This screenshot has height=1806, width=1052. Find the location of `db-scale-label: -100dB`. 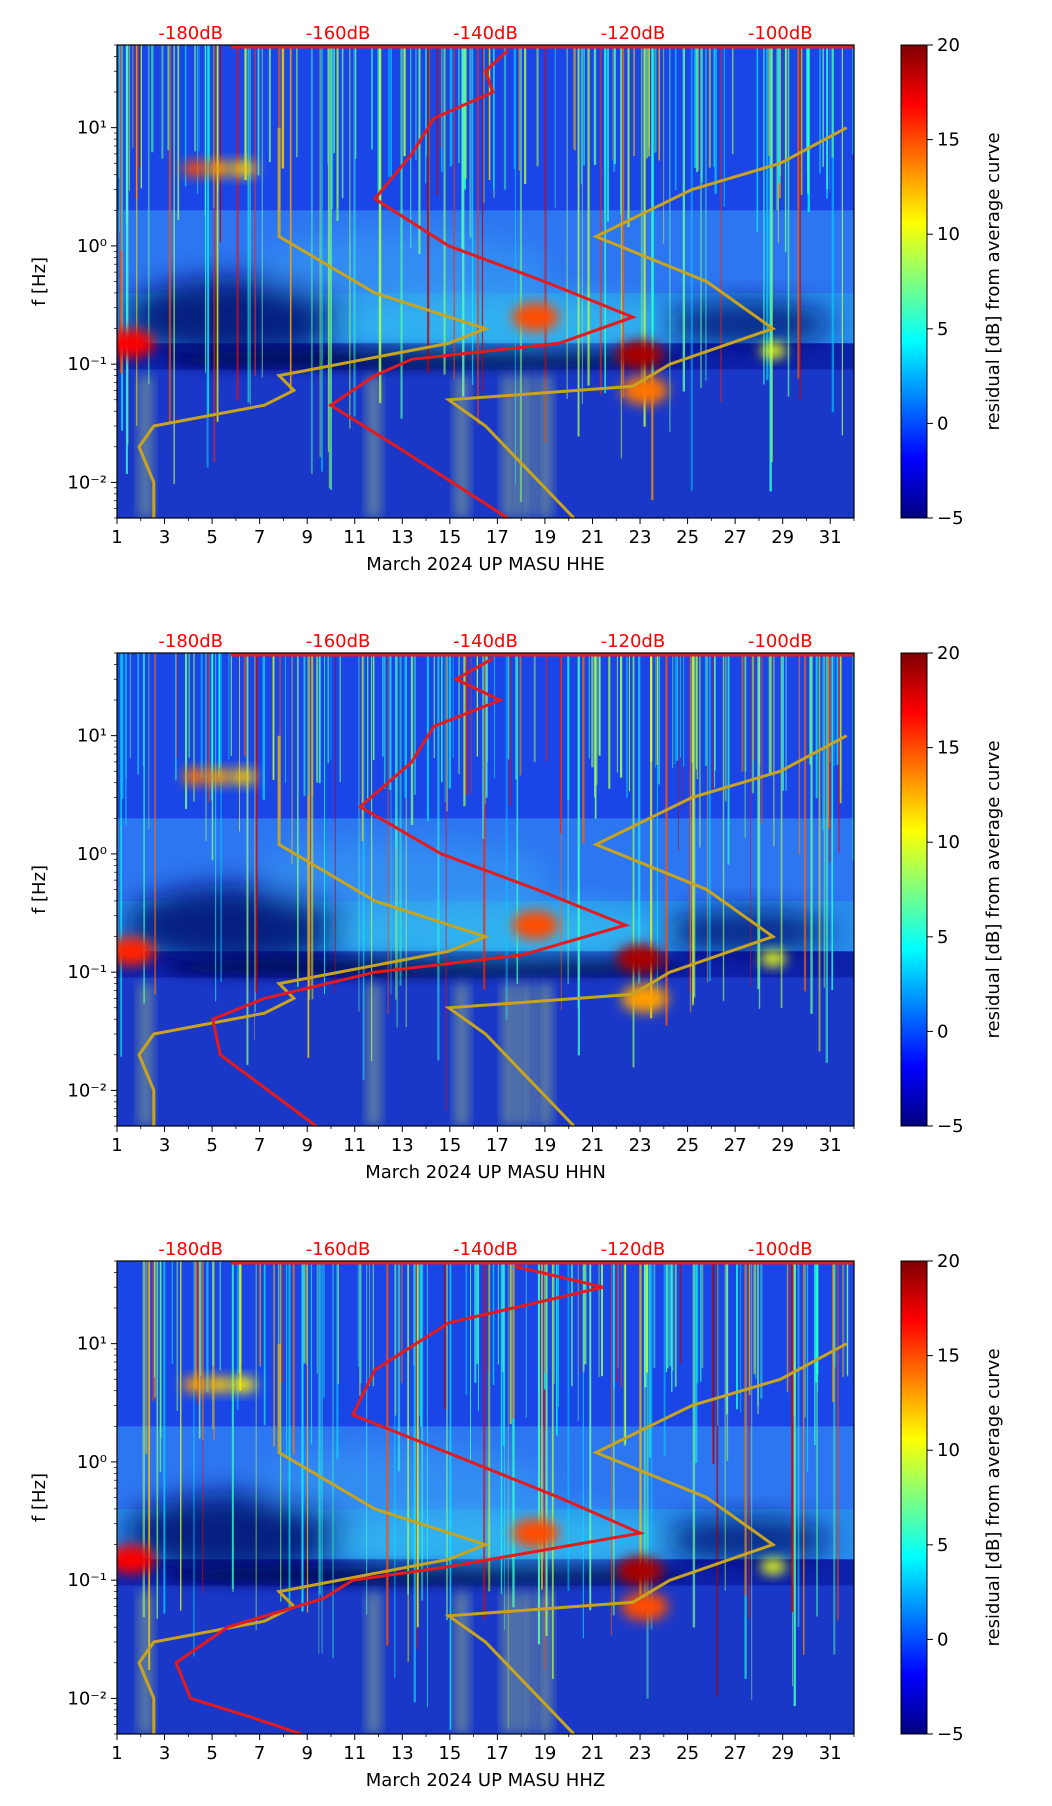

db-scale-label: -100dB is located at coordinates (780, 1249).